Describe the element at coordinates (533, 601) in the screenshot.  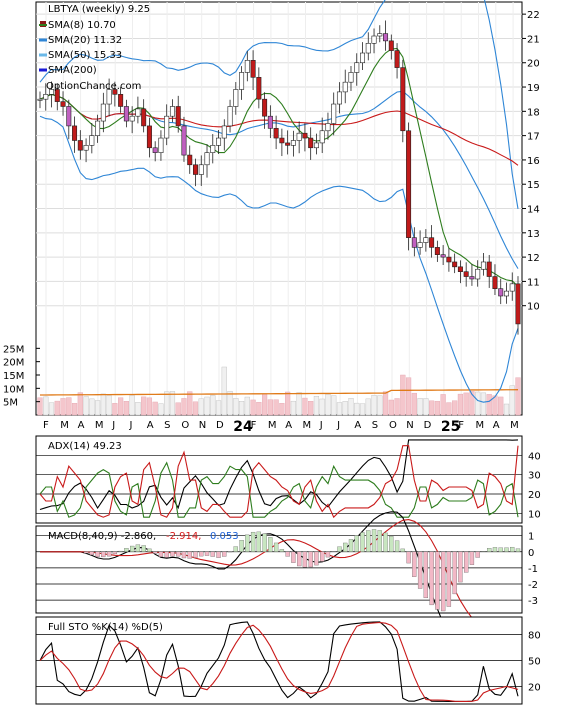
I see `panel-tick-label: -3` at that location.